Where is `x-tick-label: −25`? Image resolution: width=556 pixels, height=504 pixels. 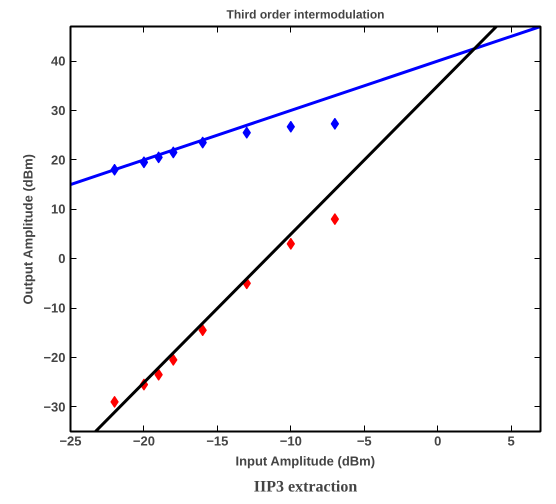
x-tick-label: −25 is located at coordinates (70, 441).